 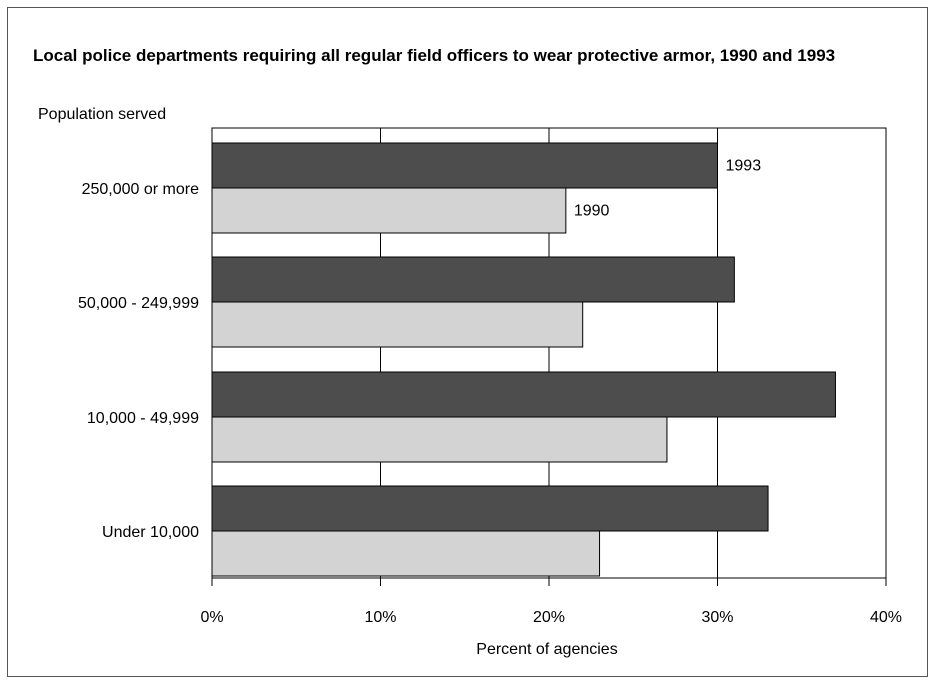 I want to click on x-tick-label-4: 40%, so click(x=886, y=617).